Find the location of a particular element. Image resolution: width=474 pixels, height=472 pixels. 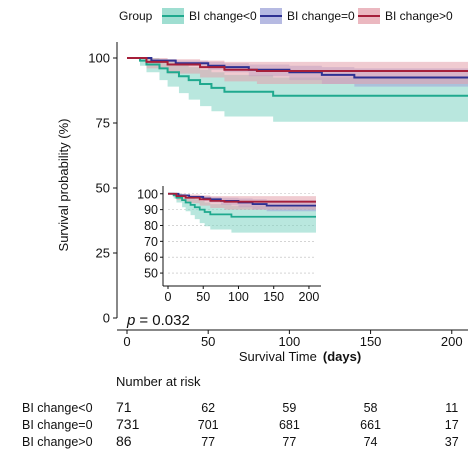

risk-count: 59 is located at coordinates (289, 408).